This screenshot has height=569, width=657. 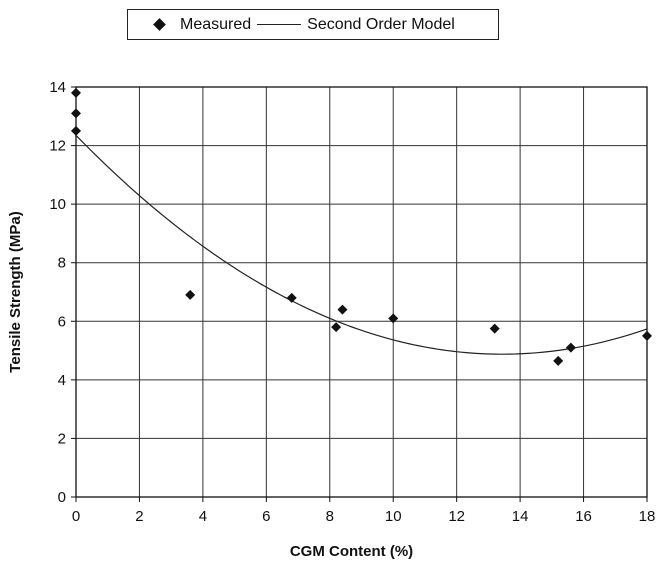 I want to click on x-tick-label: 14, so click(x=520, y=516).